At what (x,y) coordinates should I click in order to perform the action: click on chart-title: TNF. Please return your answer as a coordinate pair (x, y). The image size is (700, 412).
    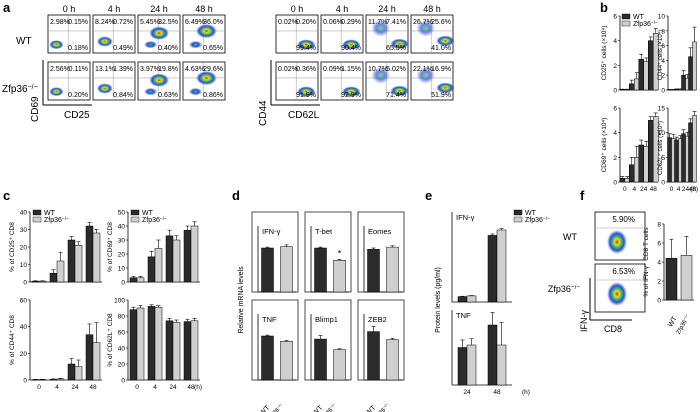
    Looking at the image, I should click on (269, 319).